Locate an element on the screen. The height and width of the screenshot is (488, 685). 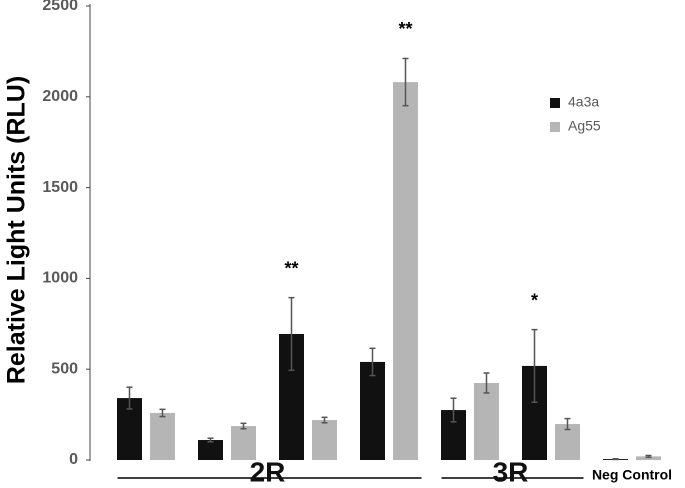
legend-label: Ag55 is located at coordinates (584, 126).